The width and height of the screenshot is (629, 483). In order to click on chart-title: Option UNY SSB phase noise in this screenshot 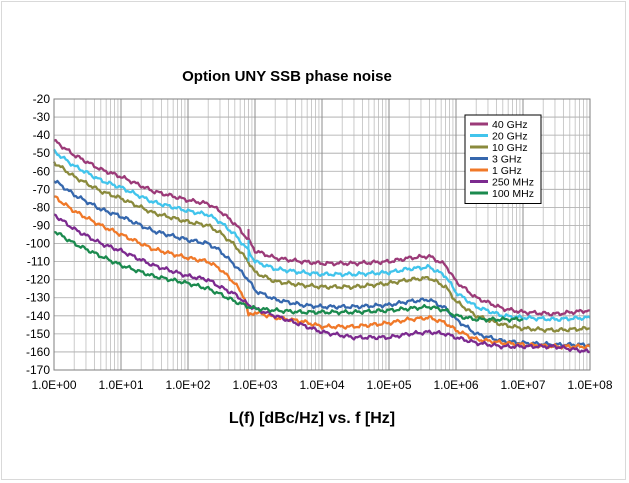, I will do `click(287, 76)`.